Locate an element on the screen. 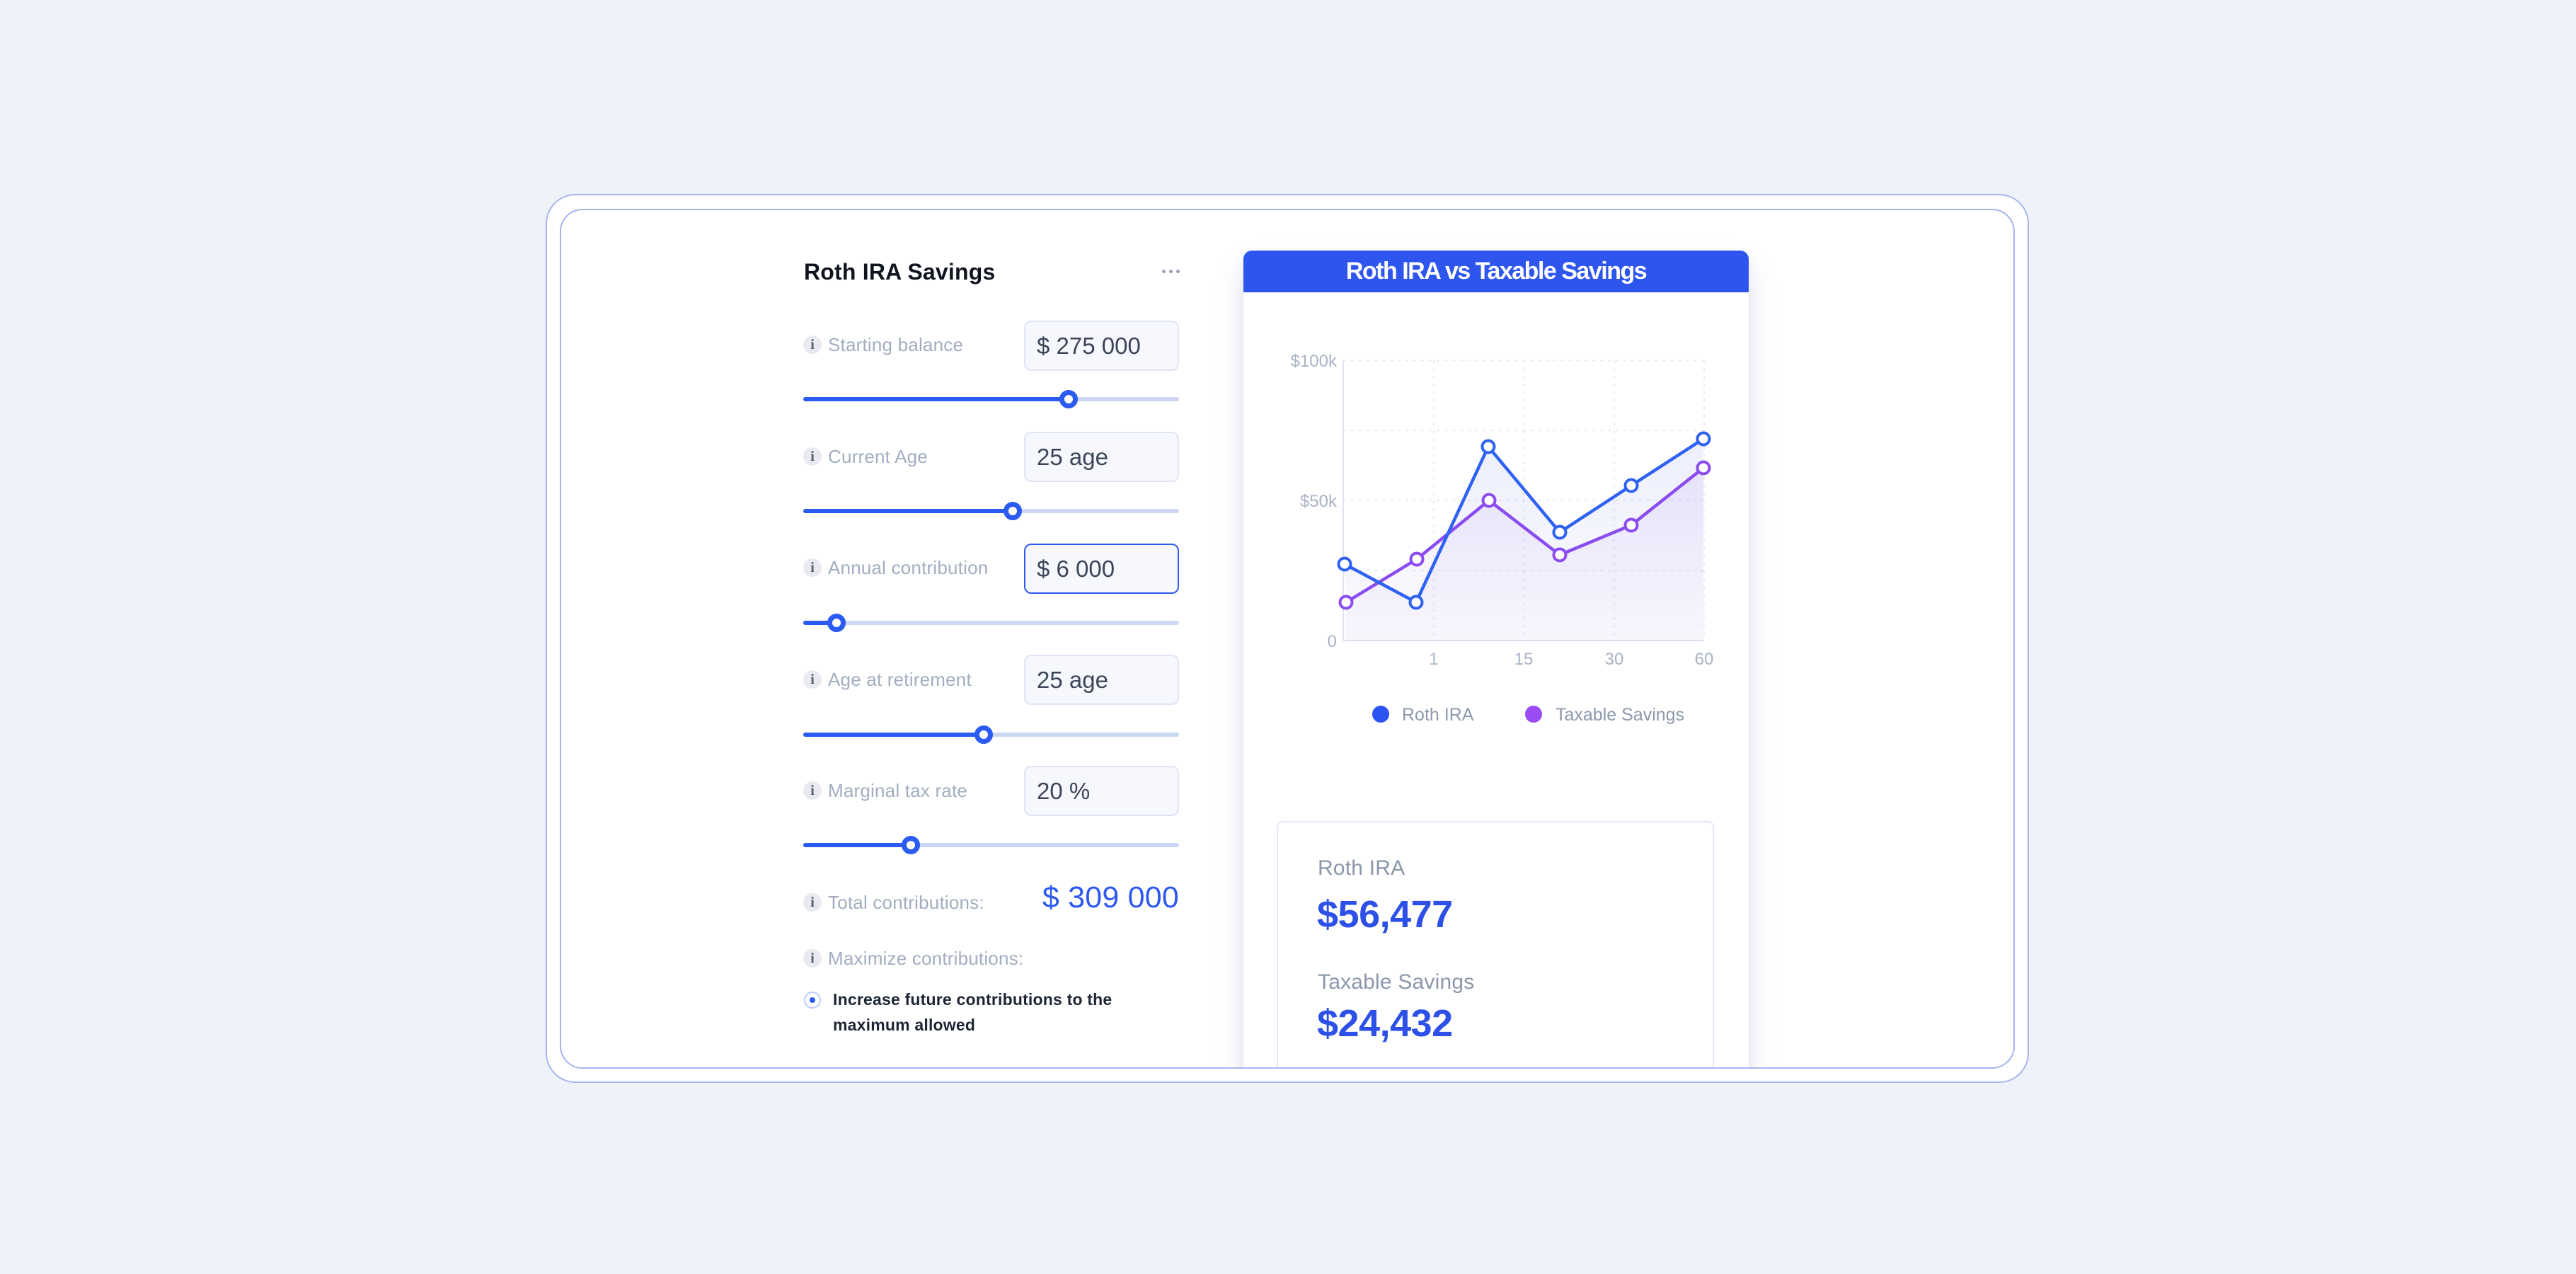 The width and height of the screenshot is (2576, 1274). svg-text: 15 is located at coordinates (1524, 659).